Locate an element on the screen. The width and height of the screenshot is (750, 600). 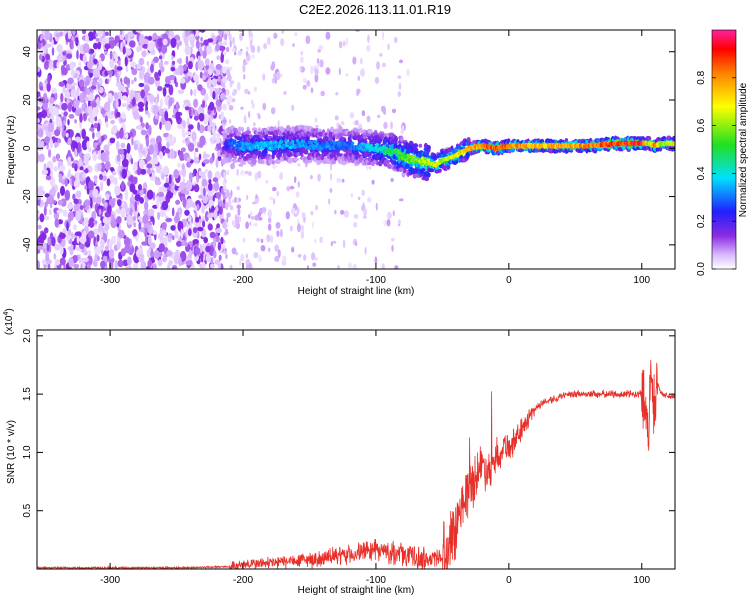
snr-multiplier: (x104) is located at coordinates (9, 321).